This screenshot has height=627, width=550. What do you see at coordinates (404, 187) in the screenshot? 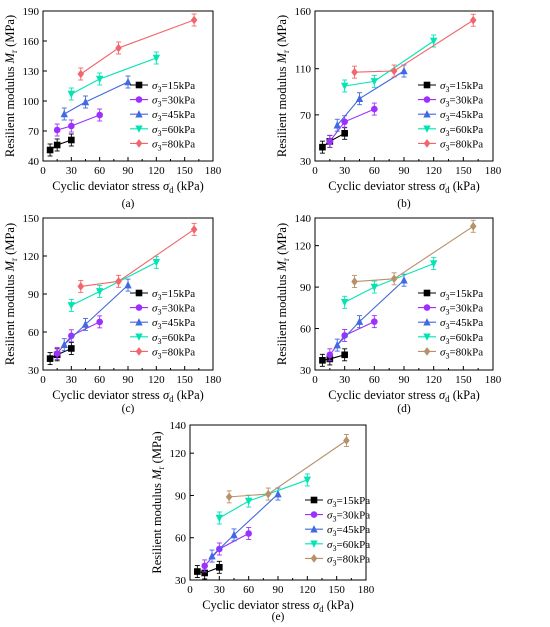
I see `x-axis-label: Cyclic deviator stress σd (kPa)` at bounding box center [404, 187].